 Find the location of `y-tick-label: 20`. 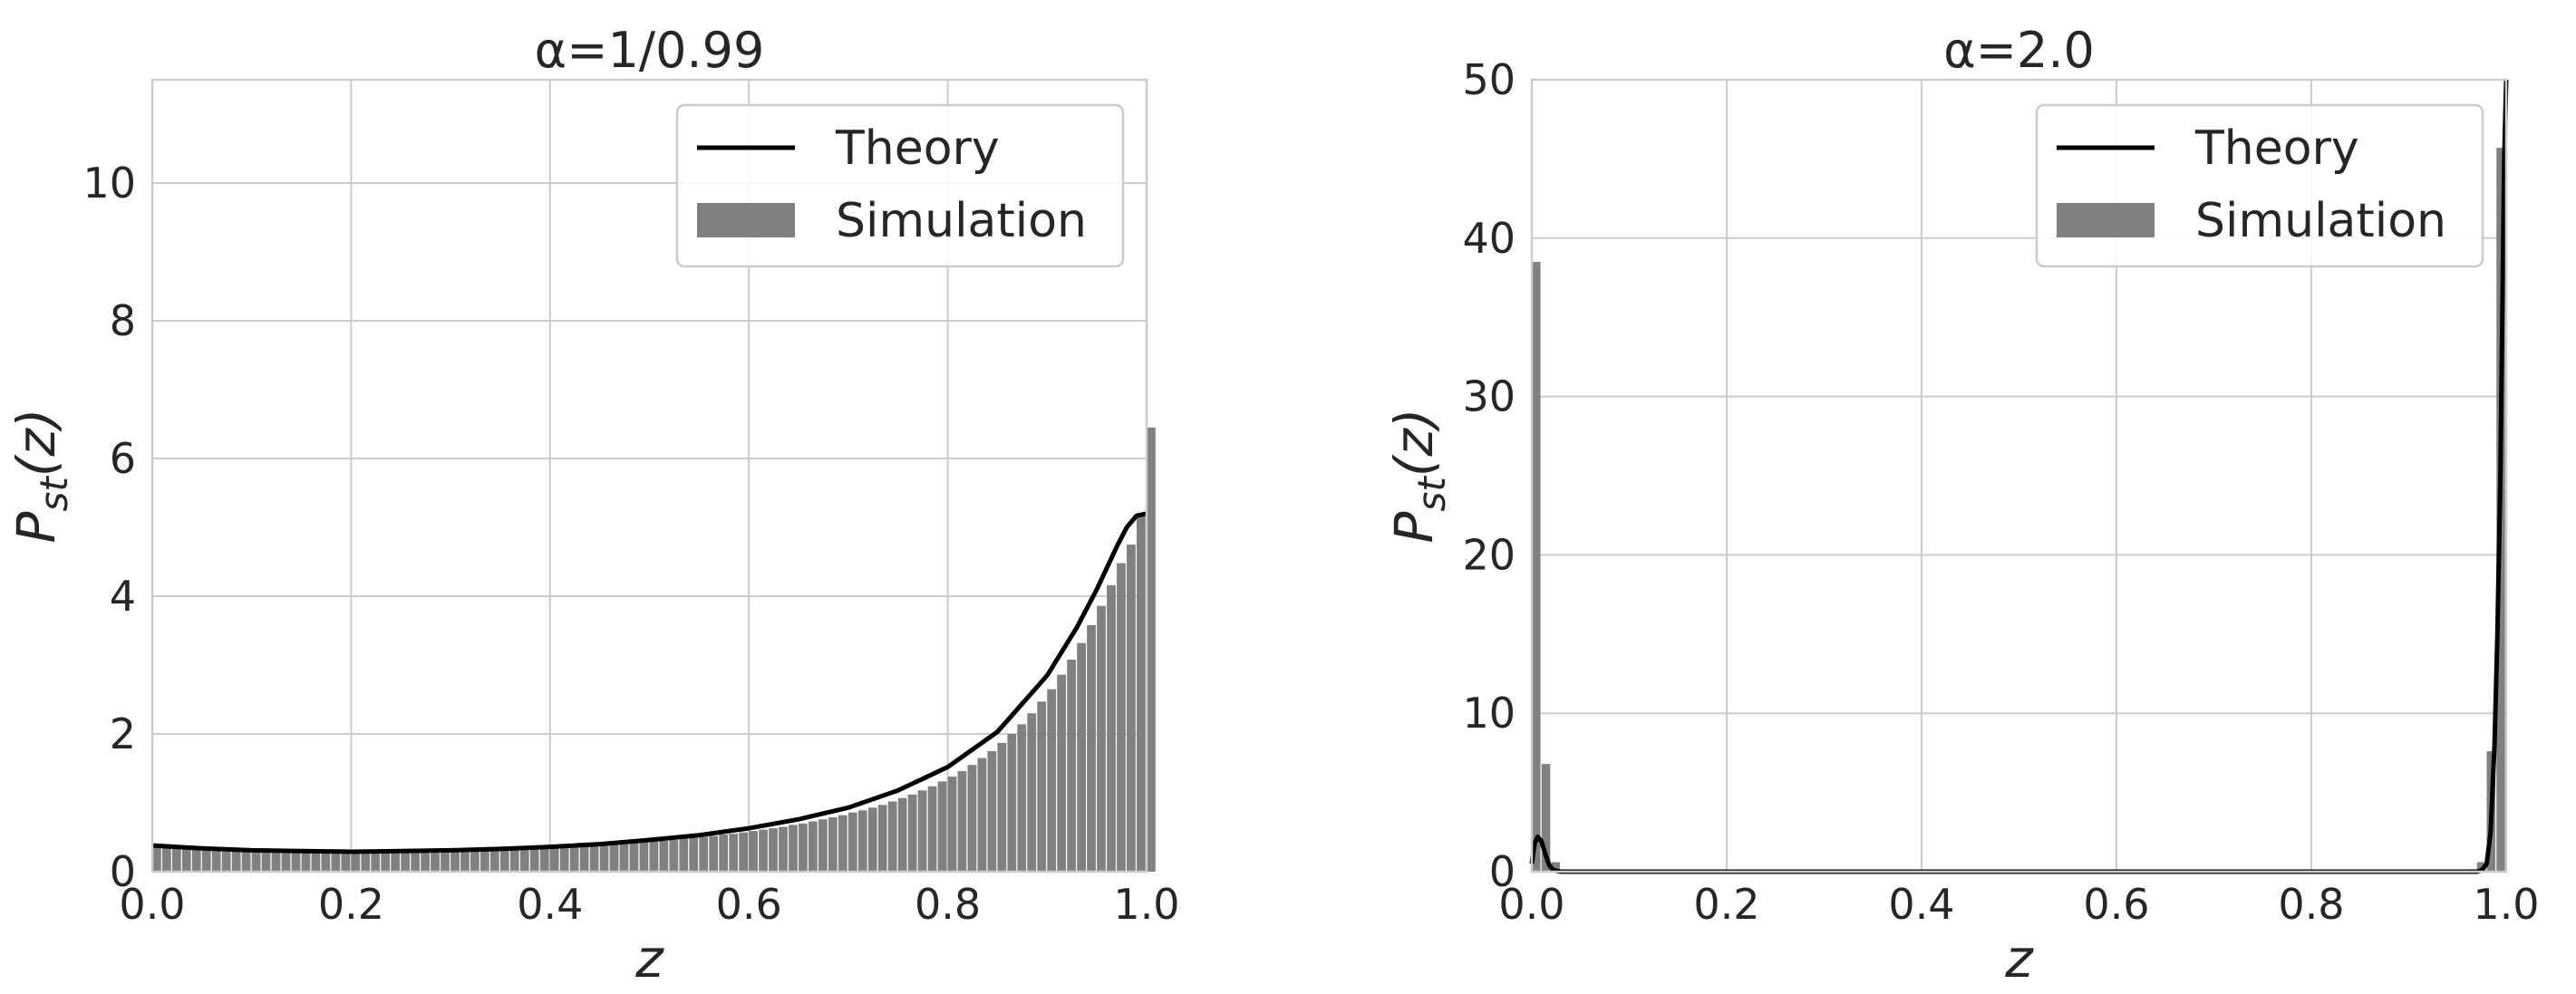

y-tick-label: 20 is located at coordinates (1489, 554).